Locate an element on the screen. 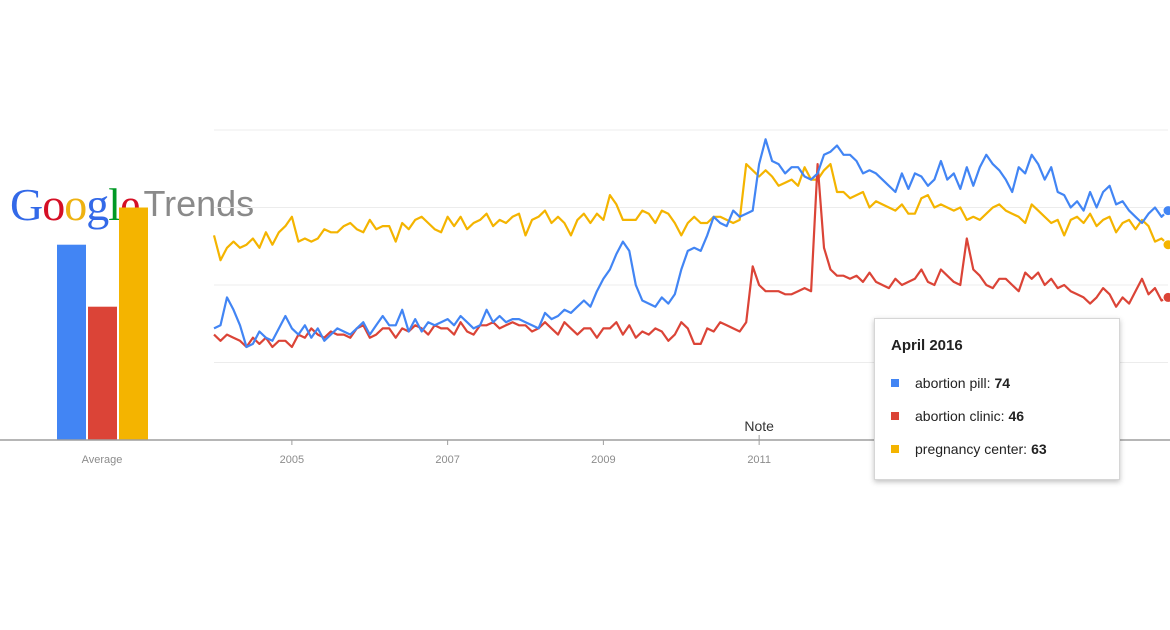 Image resolution: width=1170 pixels, height=630 pixels. series-endpoint-abortion-pill is located at coordinates (1166, 211).